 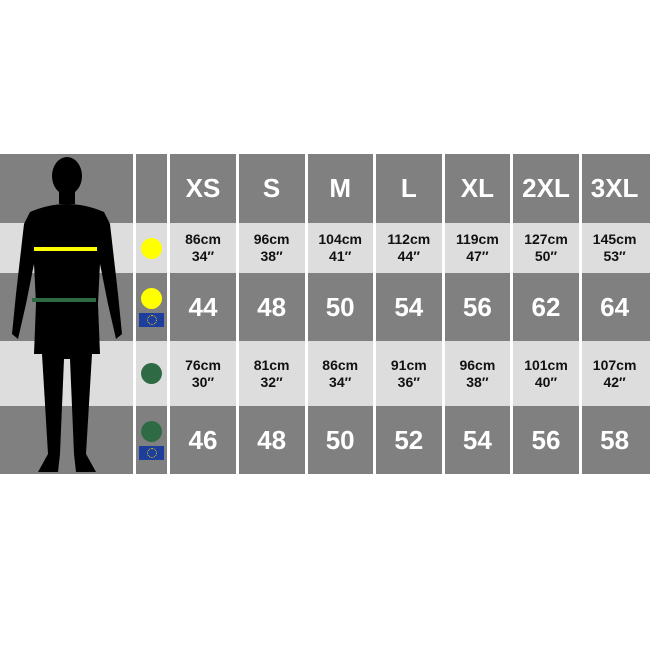 I want to click on sizes-value: M, so click(x=340, y=188).